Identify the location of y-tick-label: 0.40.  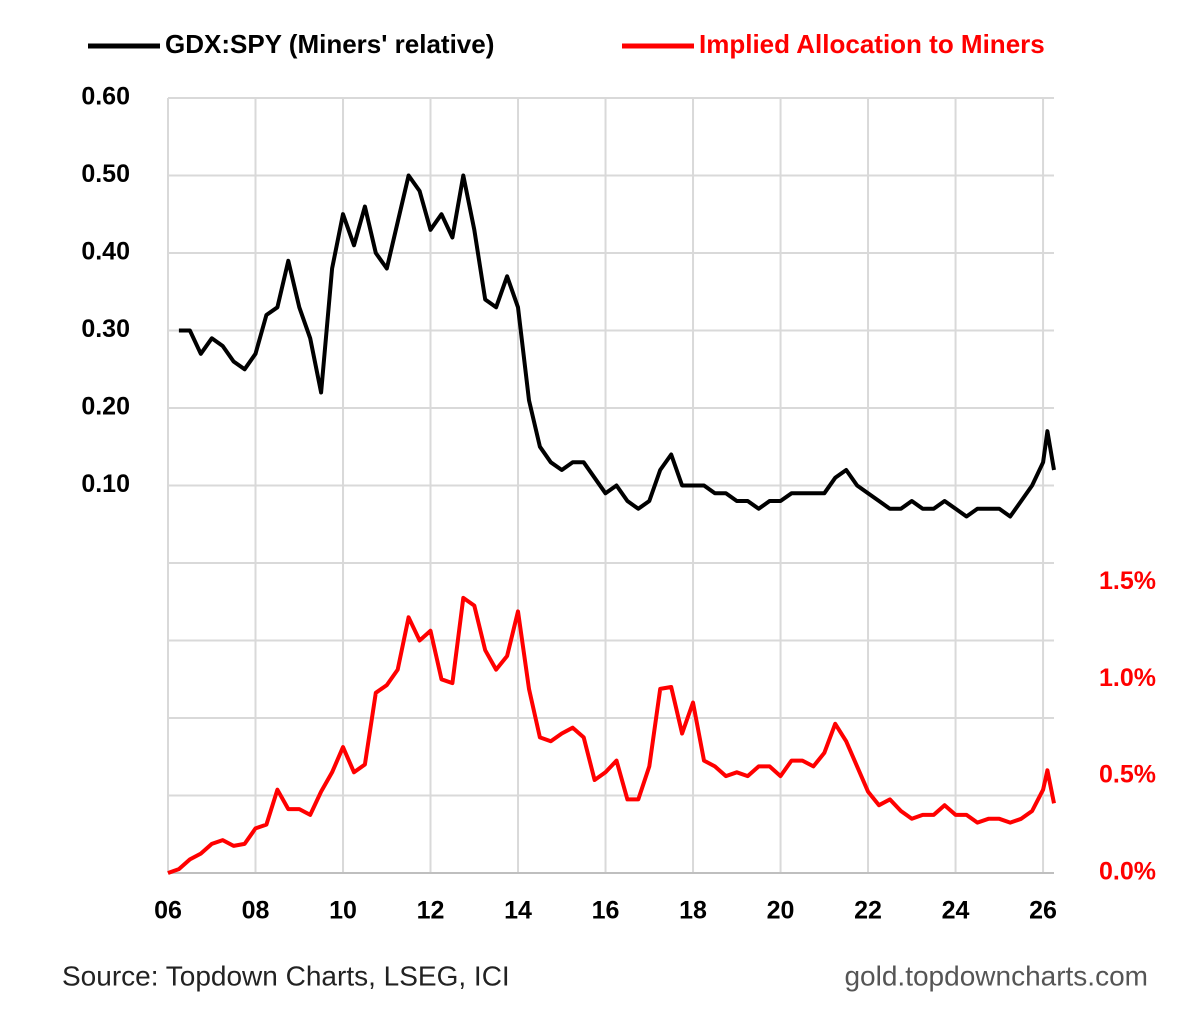
(105, 252).